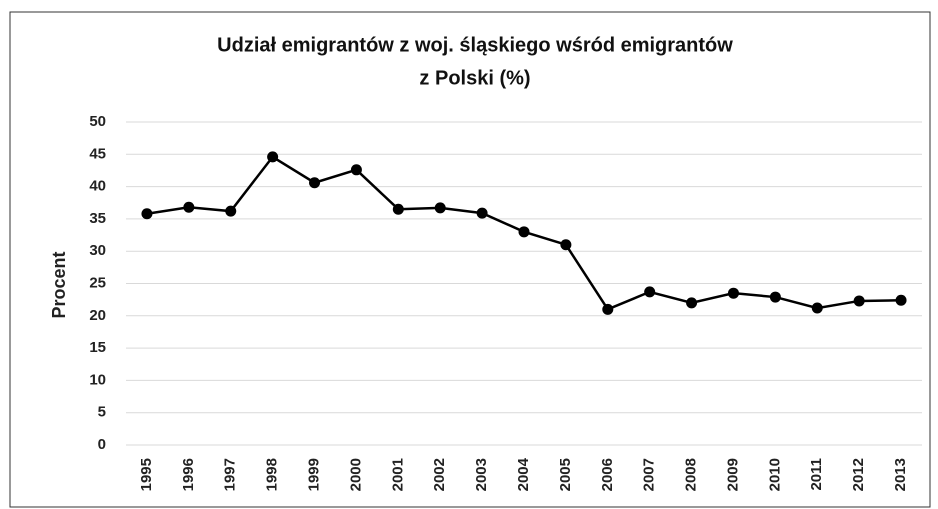 Image resolution: width=938 pixels, height=509 pixels. I want to click on x-tick-label: 2004, so click(523, 474).